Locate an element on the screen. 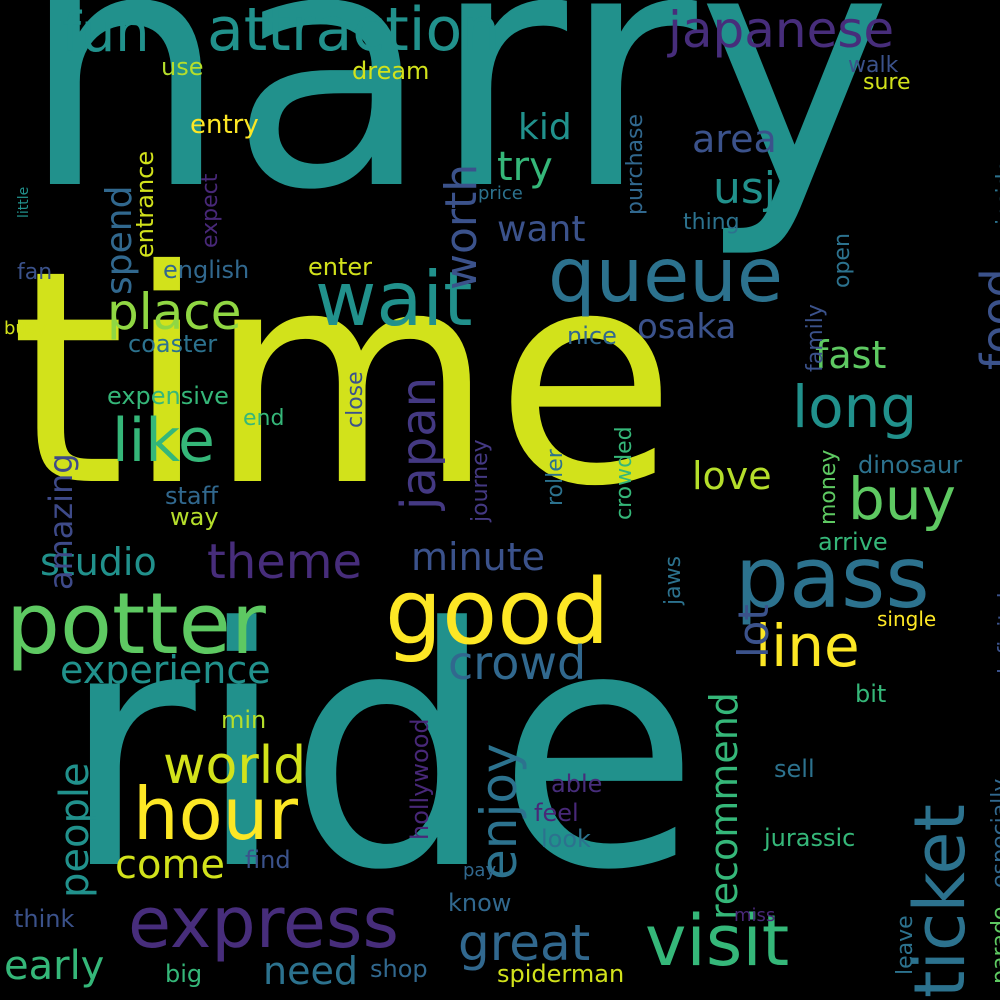  word-family: family is located at coordinates (815, 338).